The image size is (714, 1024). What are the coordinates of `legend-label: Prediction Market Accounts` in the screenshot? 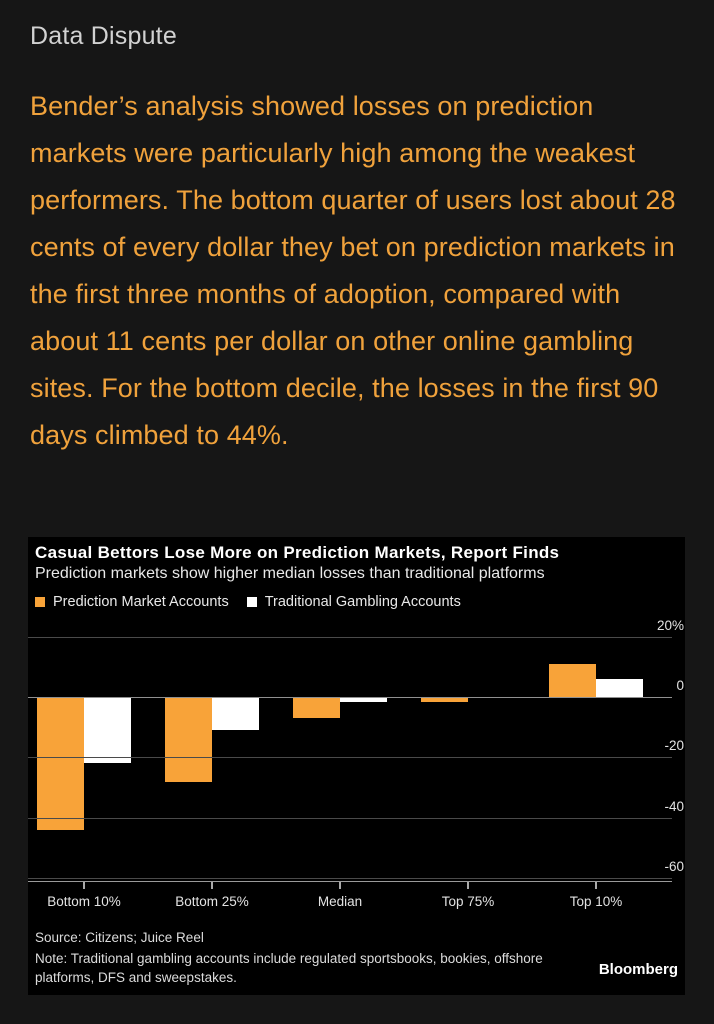 It's located at (141, 602).